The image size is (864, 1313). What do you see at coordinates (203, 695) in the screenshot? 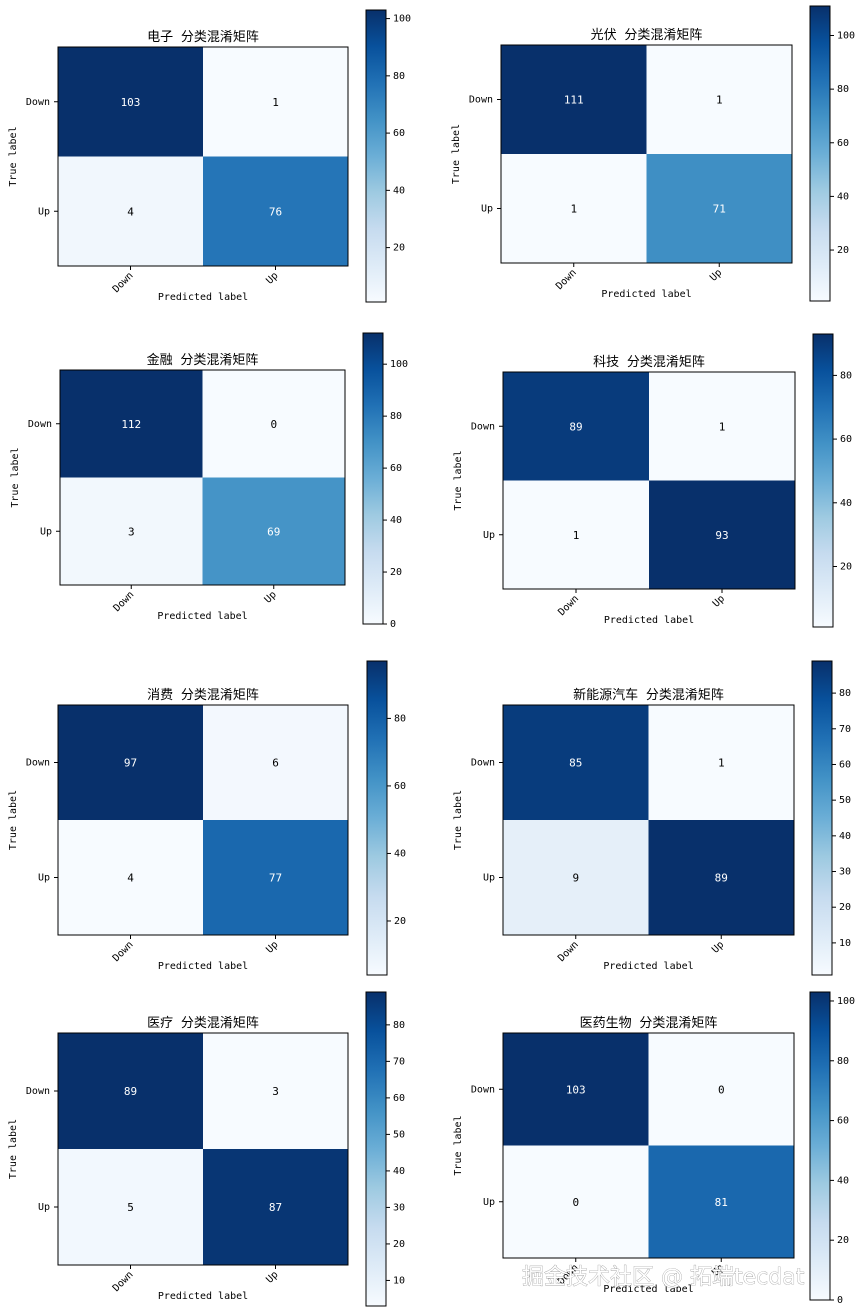
I see `panel-title: 消费 分类混淆矩阵` at bounding box center [203, 695].